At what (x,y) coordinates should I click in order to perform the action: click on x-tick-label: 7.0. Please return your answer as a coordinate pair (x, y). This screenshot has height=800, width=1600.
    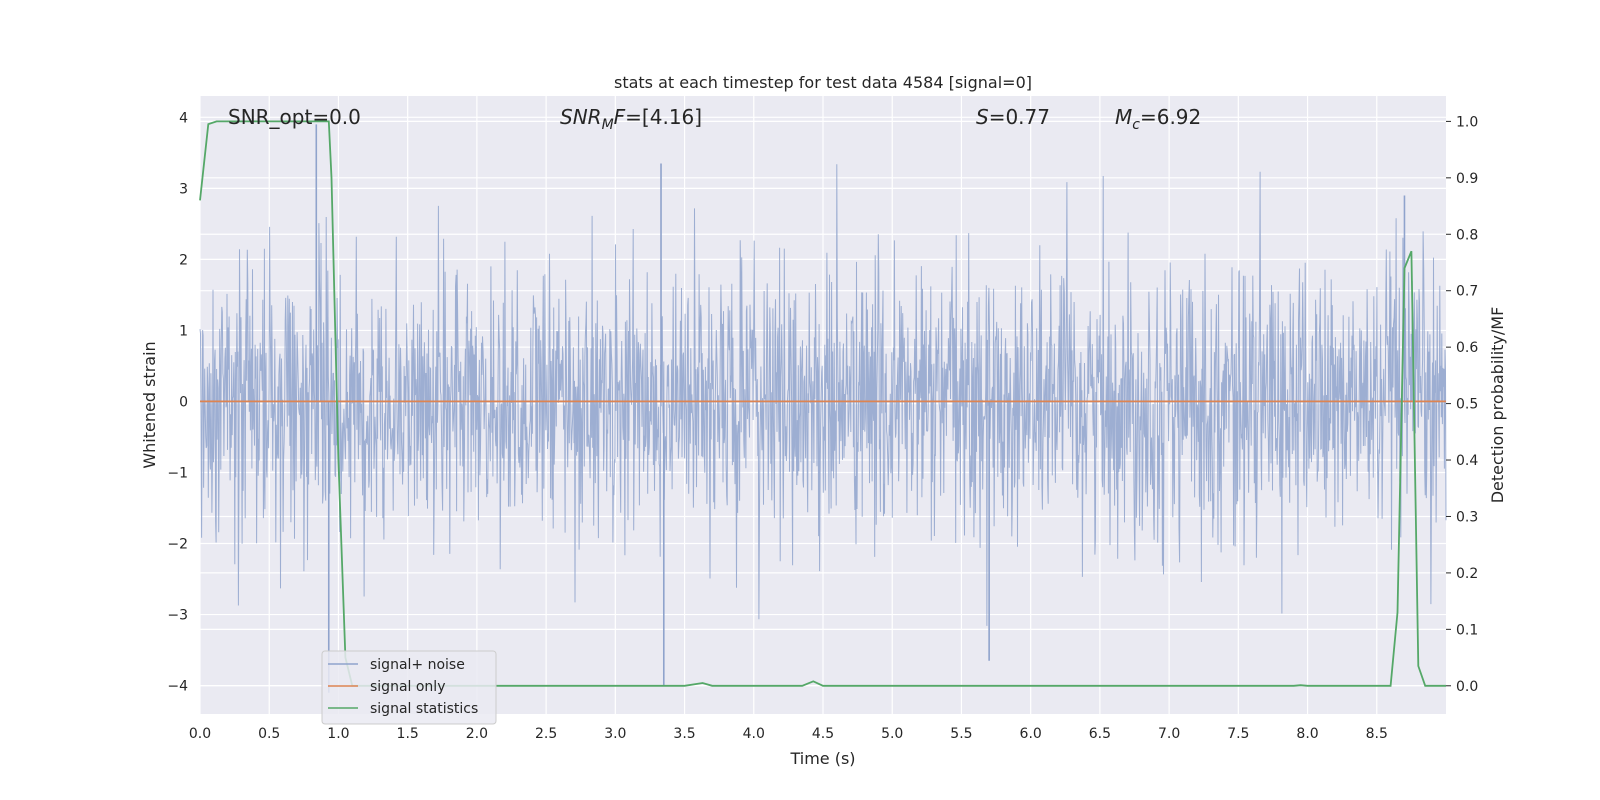
    Looking at the image, I should click on (1169, 734).